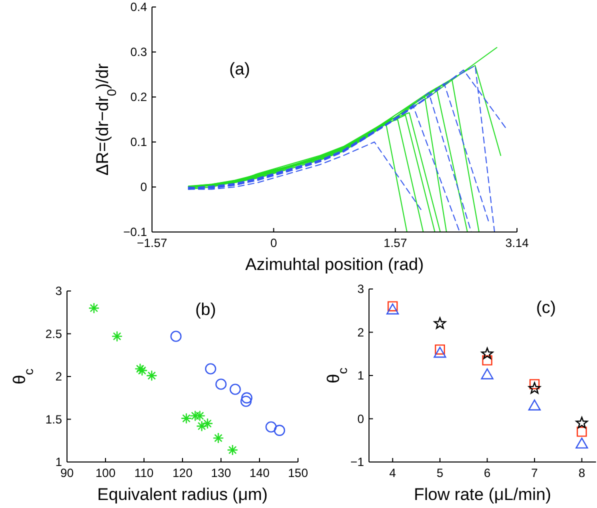 The image size is (597, 508). I want to click on x-tick-label: 100, so click(105, 473).